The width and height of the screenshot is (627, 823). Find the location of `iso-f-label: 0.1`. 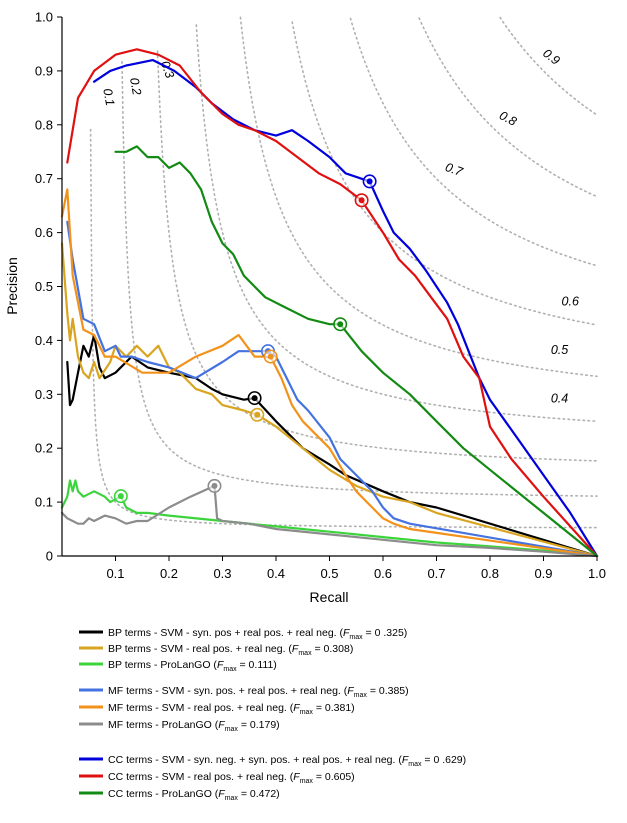

iso-f-label: 0.1 is located at coordinates (108, 97).